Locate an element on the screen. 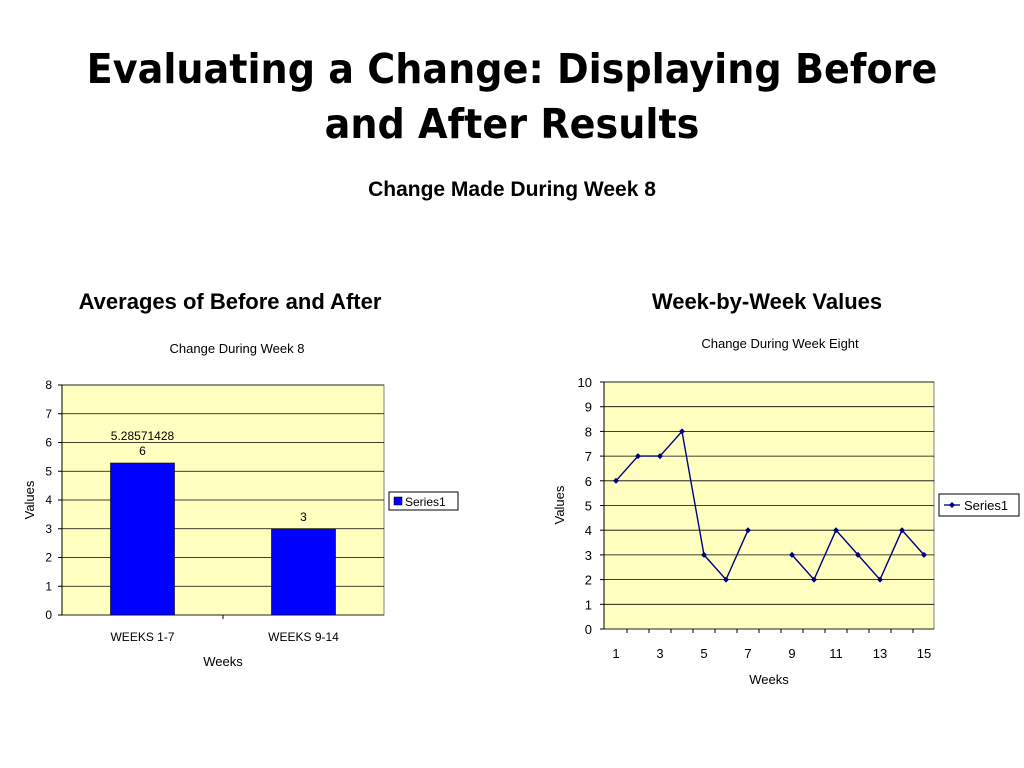 This screenshot has width=1024, height=768. line-y-tick-label: 2 is located at coordinates (588, 580).